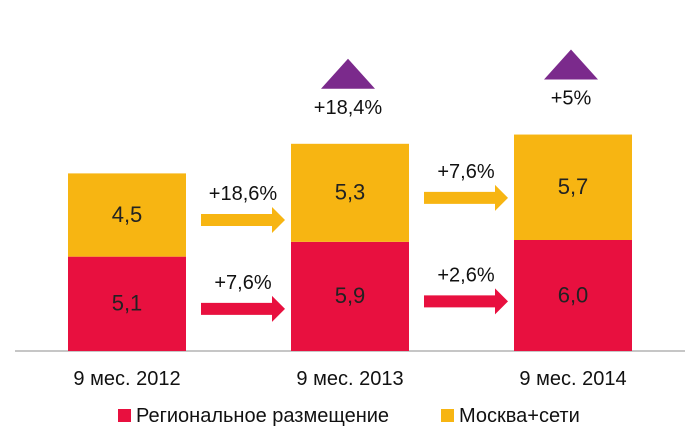 This screenshot has height=441, width=700. I want to click on legend: Региональное размещение Москва+сети, so click(349, 416).